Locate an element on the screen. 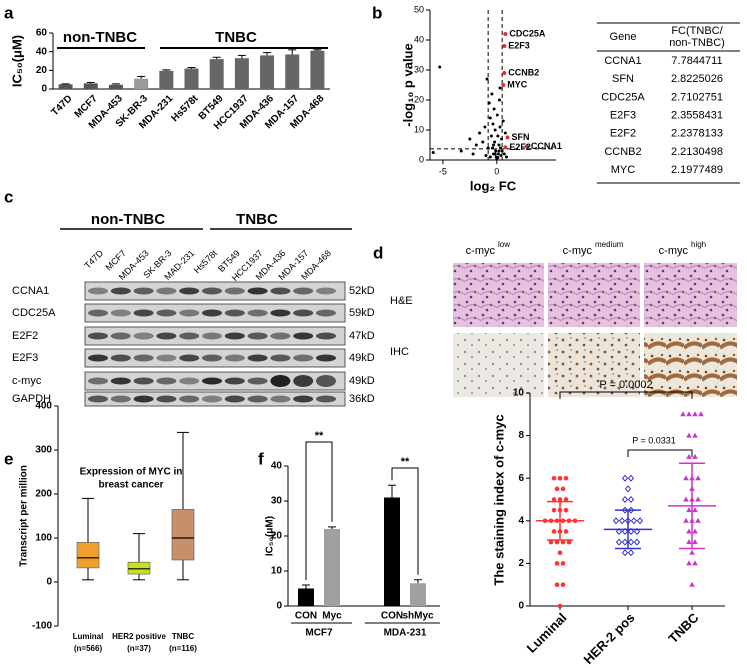 This screenshot has width=747, height=668. x-tick-label: Myc is located at coordinates (332, 616).